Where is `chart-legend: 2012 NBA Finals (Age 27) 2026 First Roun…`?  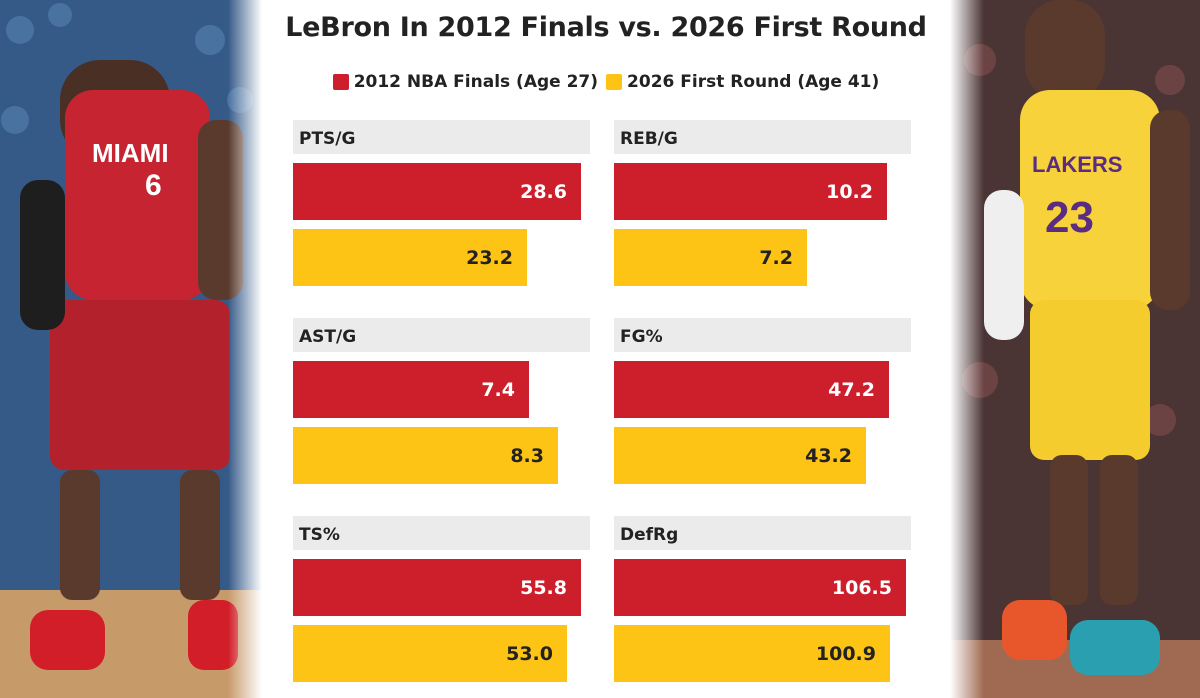 chart-legend: 2012 NBA Finals (Age 27) 2026 First Roun… is located at coordinates (606, 82).